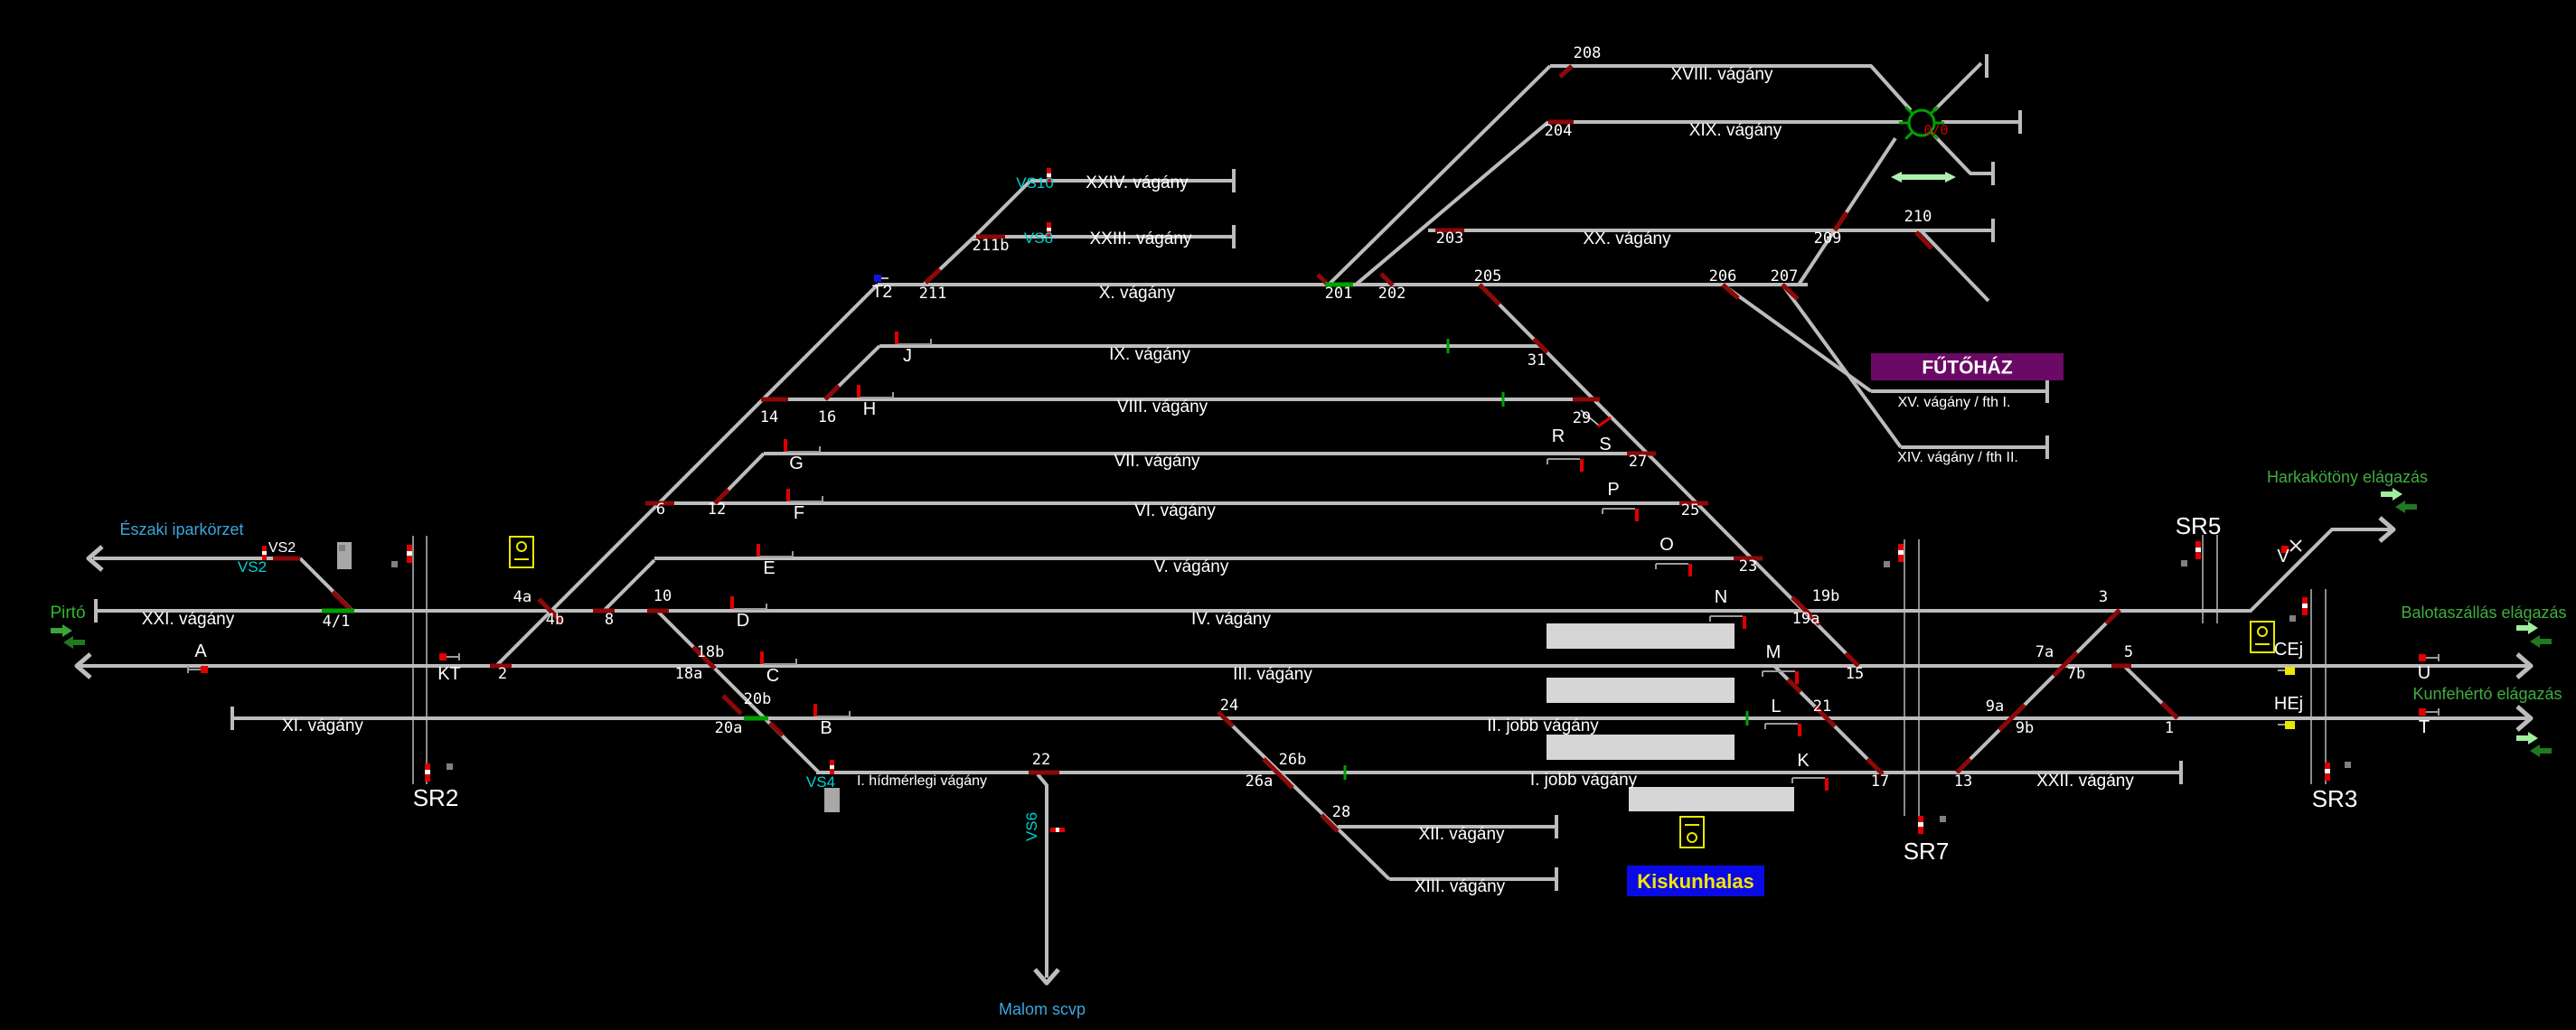  I want to click on switch-204: 204, so click(1559, 131).